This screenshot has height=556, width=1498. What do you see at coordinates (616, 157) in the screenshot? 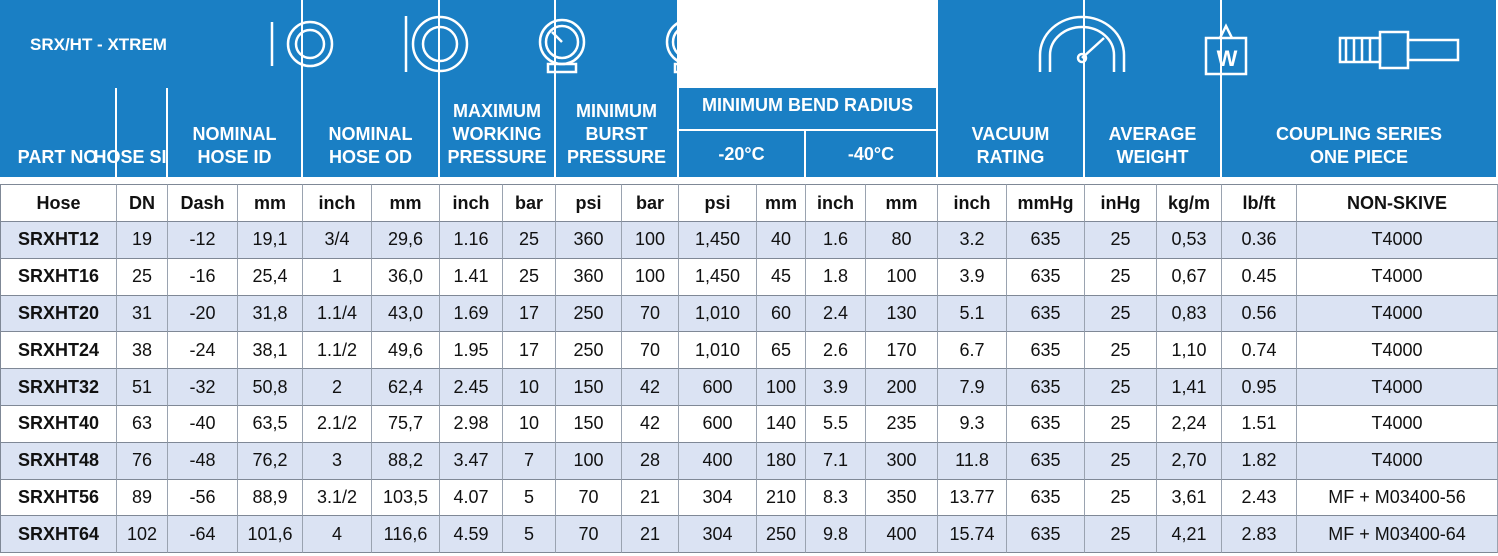
I see `header-label: PRESSURE` at bounding box center [616, 157].